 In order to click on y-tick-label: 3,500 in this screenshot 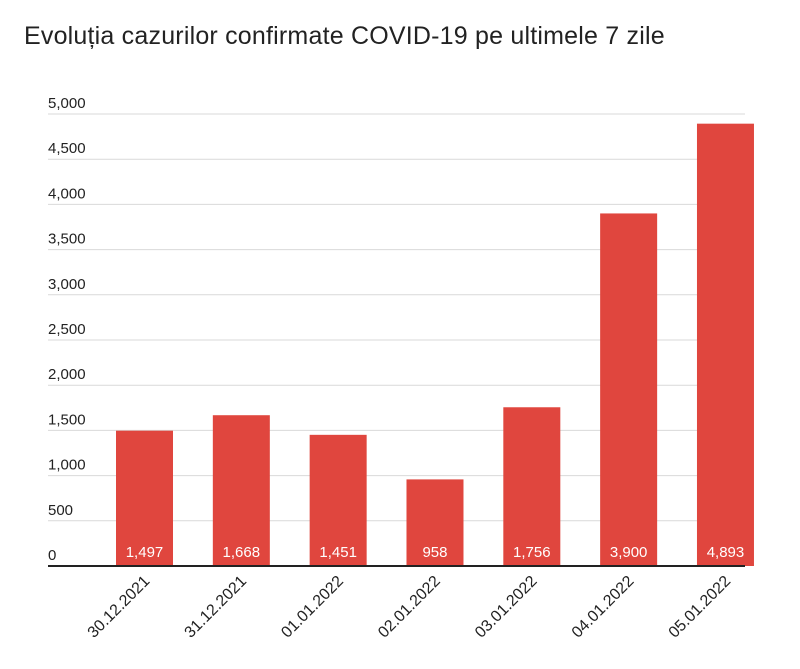, I will do `click(67, 239)`.